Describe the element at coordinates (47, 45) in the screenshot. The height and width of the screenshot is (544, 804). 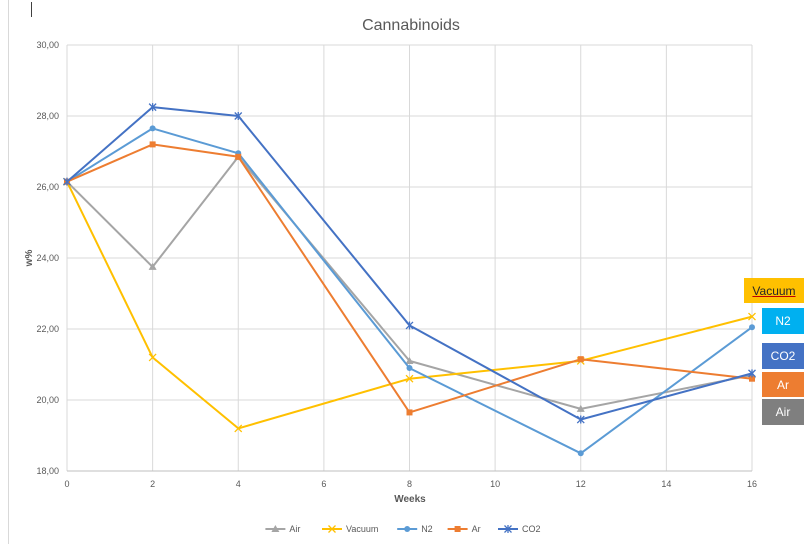
I see `y-tick-label: 30,00` at that location.